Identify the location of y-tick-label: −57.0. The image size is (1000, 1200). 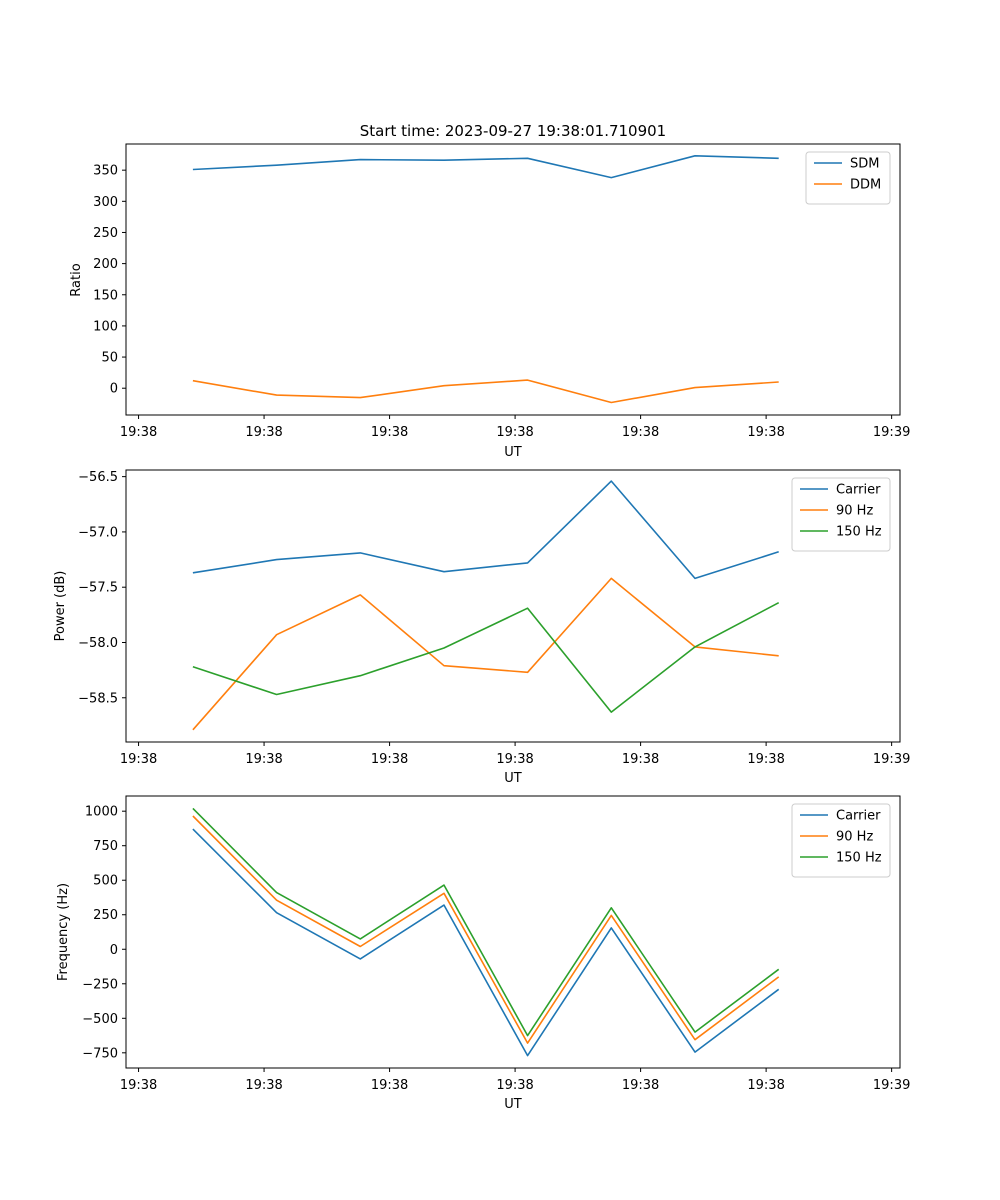
(98, 532).